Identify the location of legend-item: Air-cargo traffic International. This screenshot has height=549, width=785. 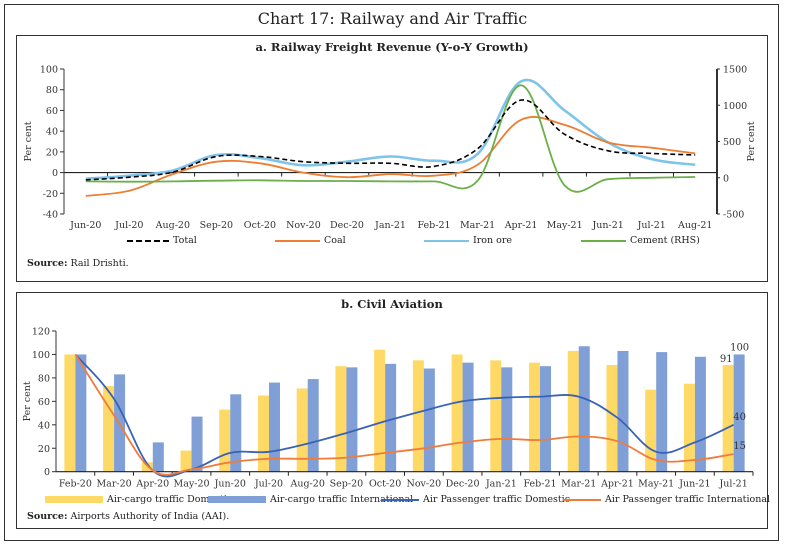
(310, 499).